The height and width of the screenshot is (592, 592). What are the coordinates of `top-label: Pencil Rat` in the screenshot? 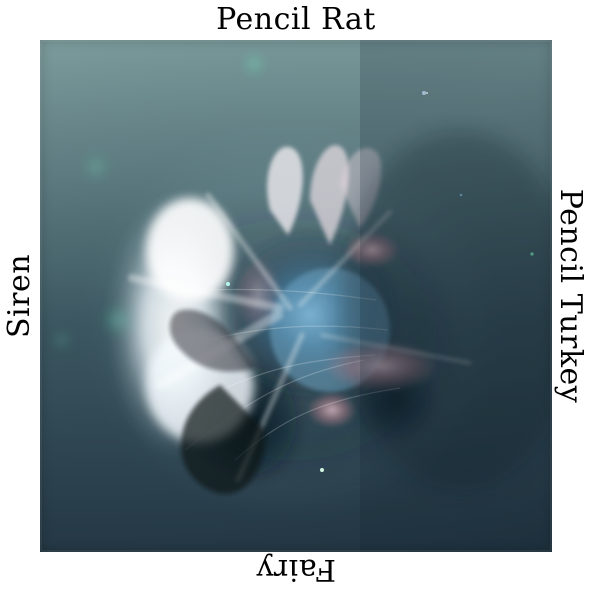 It's located at (296, 19).